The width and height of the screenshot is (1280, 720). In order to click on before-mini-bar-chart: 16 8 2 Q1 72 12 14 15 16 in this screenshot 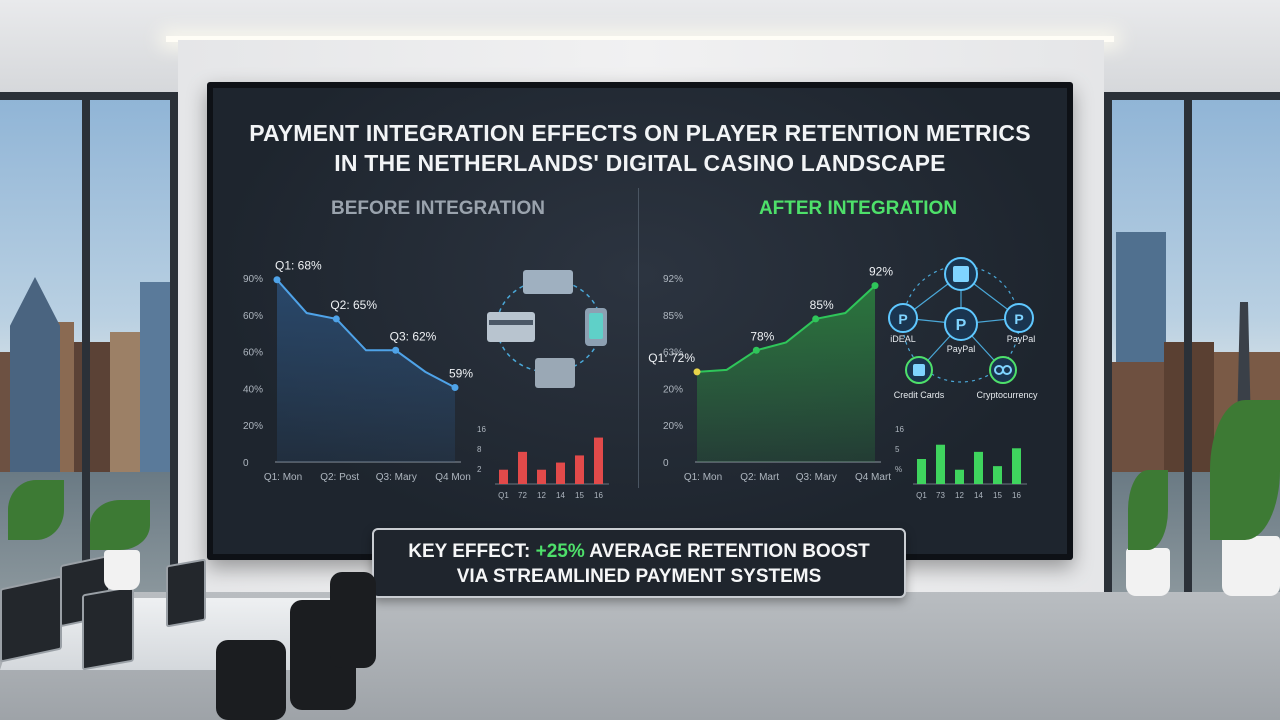, I will do `click(545, 464)`.